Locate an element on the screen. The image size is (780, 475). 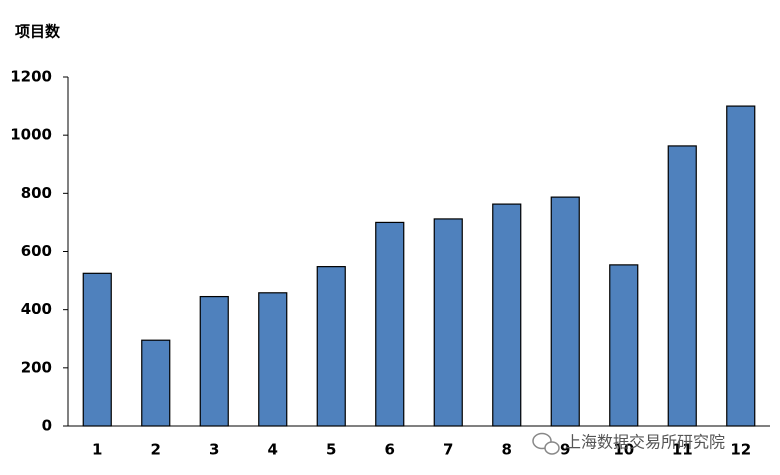
y-tick-label: 200 is located at coordinates (36, 367).